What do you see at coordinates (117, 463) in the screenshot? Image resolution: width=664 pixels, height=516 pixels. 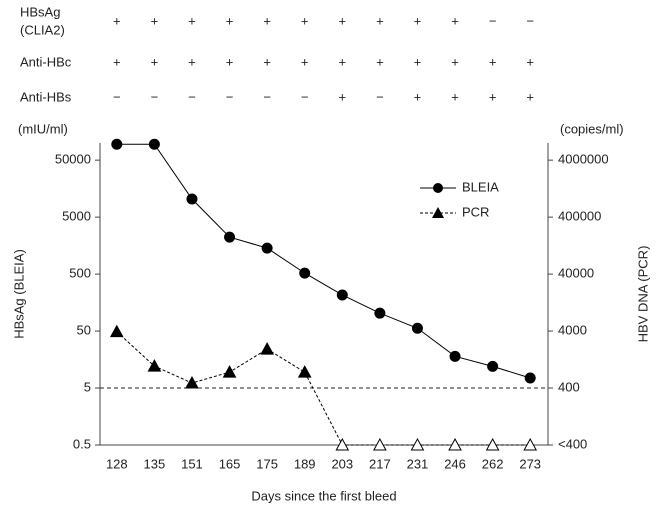 I see `x-tick-label: 128` at bounding box center [117, 463].